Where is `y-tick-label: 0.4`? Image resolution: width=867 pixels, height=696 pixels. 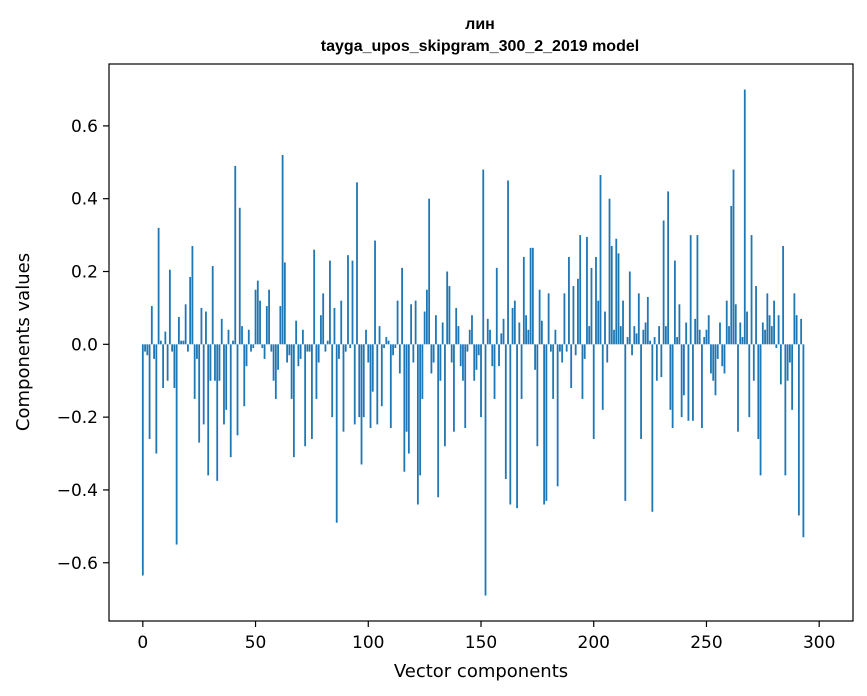
y-tick-label: 0.4 is located at coordinates (84, 200).